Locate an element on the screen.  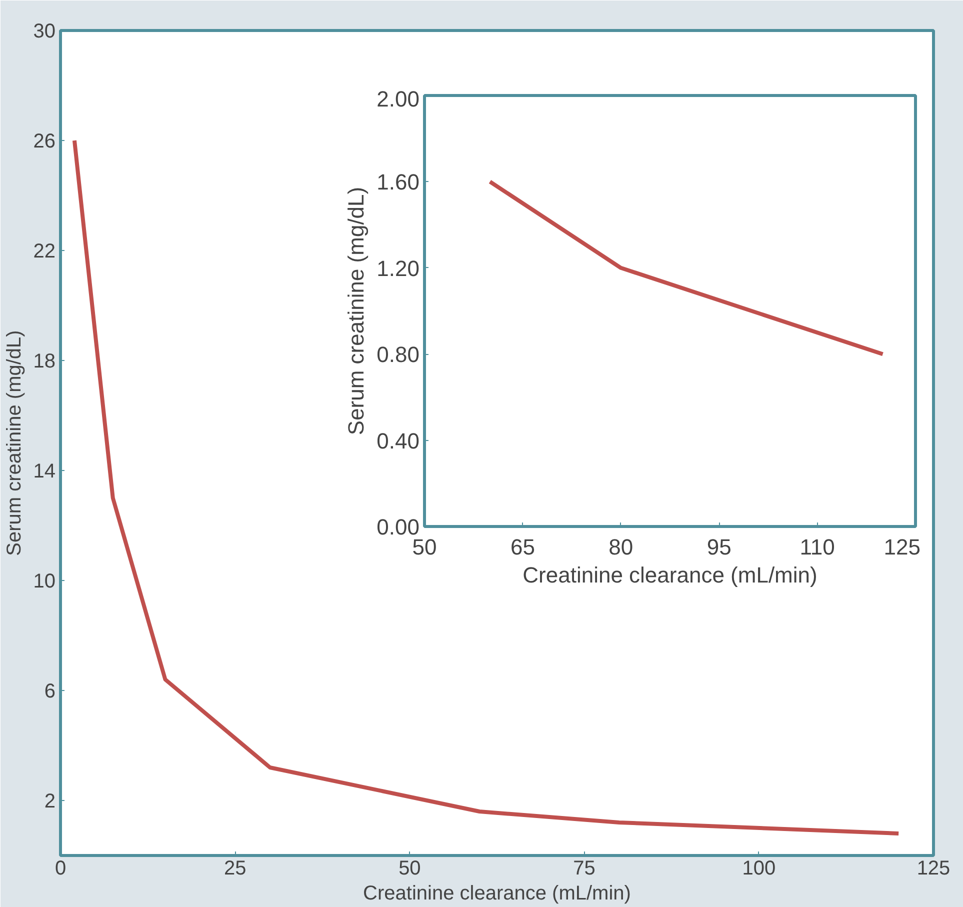
x-tick-label: 0 is located at coordinates (60, 869).